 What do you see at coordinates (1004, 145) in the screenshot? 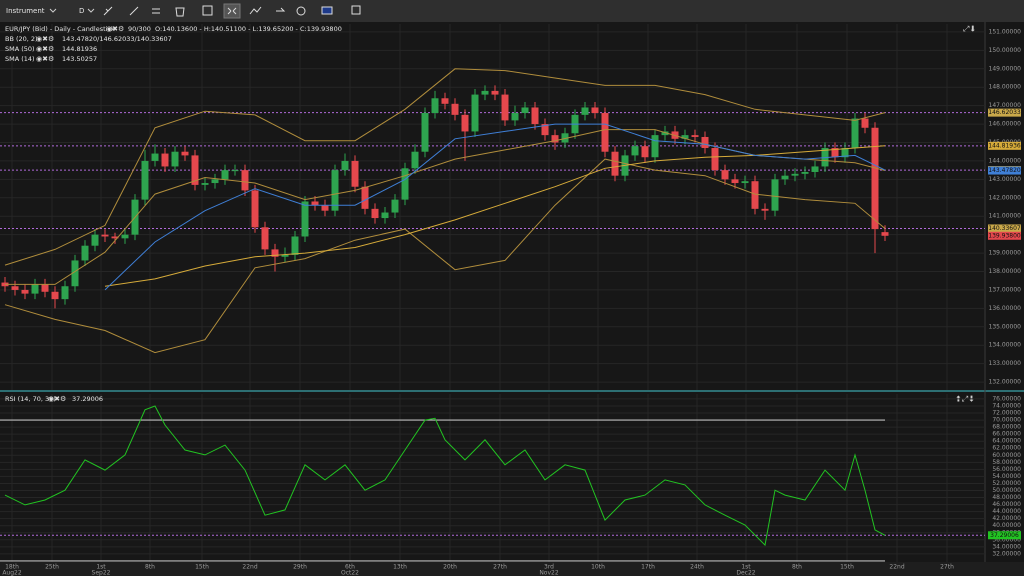
I see `price-tag-label: 144.81936` at bounding box center [1004, 145].